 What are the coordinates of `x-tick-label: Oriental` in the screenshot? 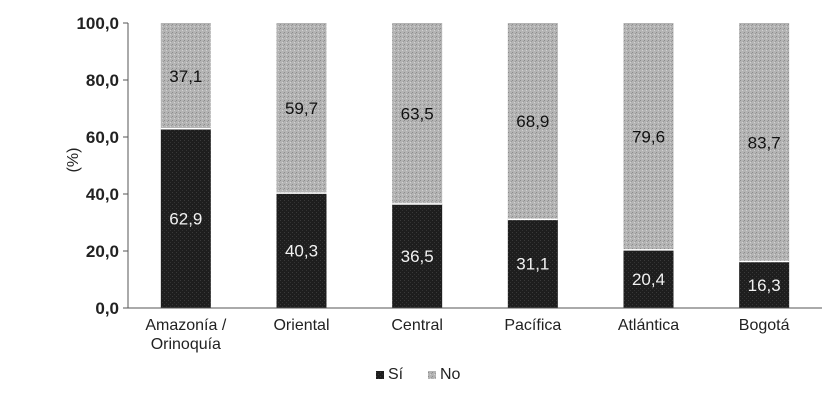 It's located at (301, 325).